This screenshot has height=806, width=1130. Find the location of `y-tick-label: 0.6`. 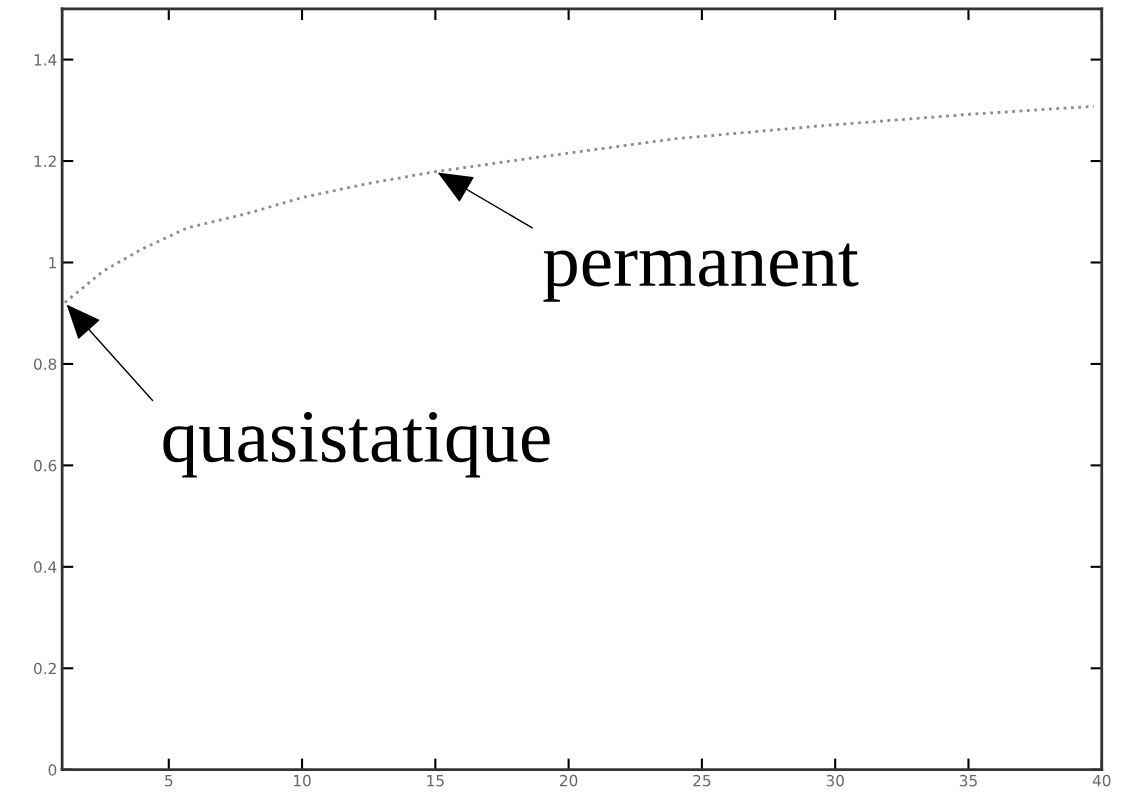

y-tick-label: 0.6 is located at coordinates (45, 465).